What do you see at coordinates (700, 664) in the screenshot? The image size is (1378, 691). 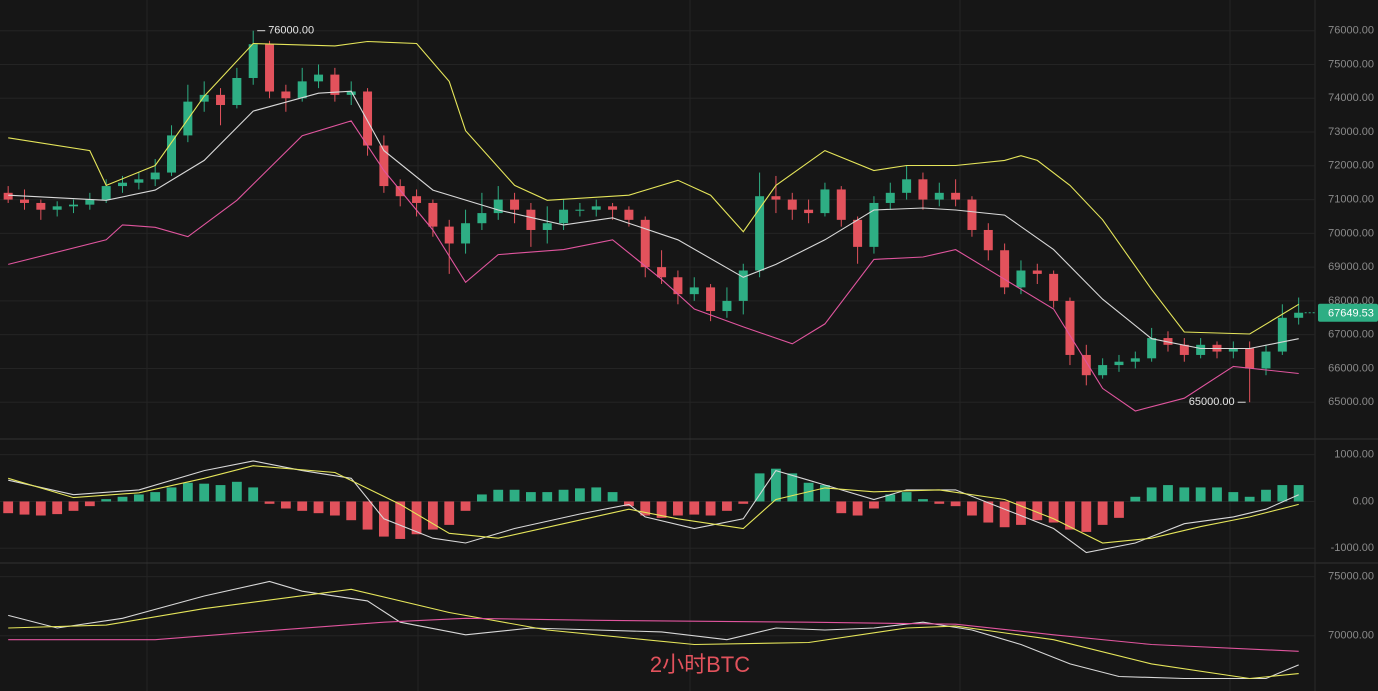 I see `footer-caption: 2小时BTC` at bounding box center [700, 664].